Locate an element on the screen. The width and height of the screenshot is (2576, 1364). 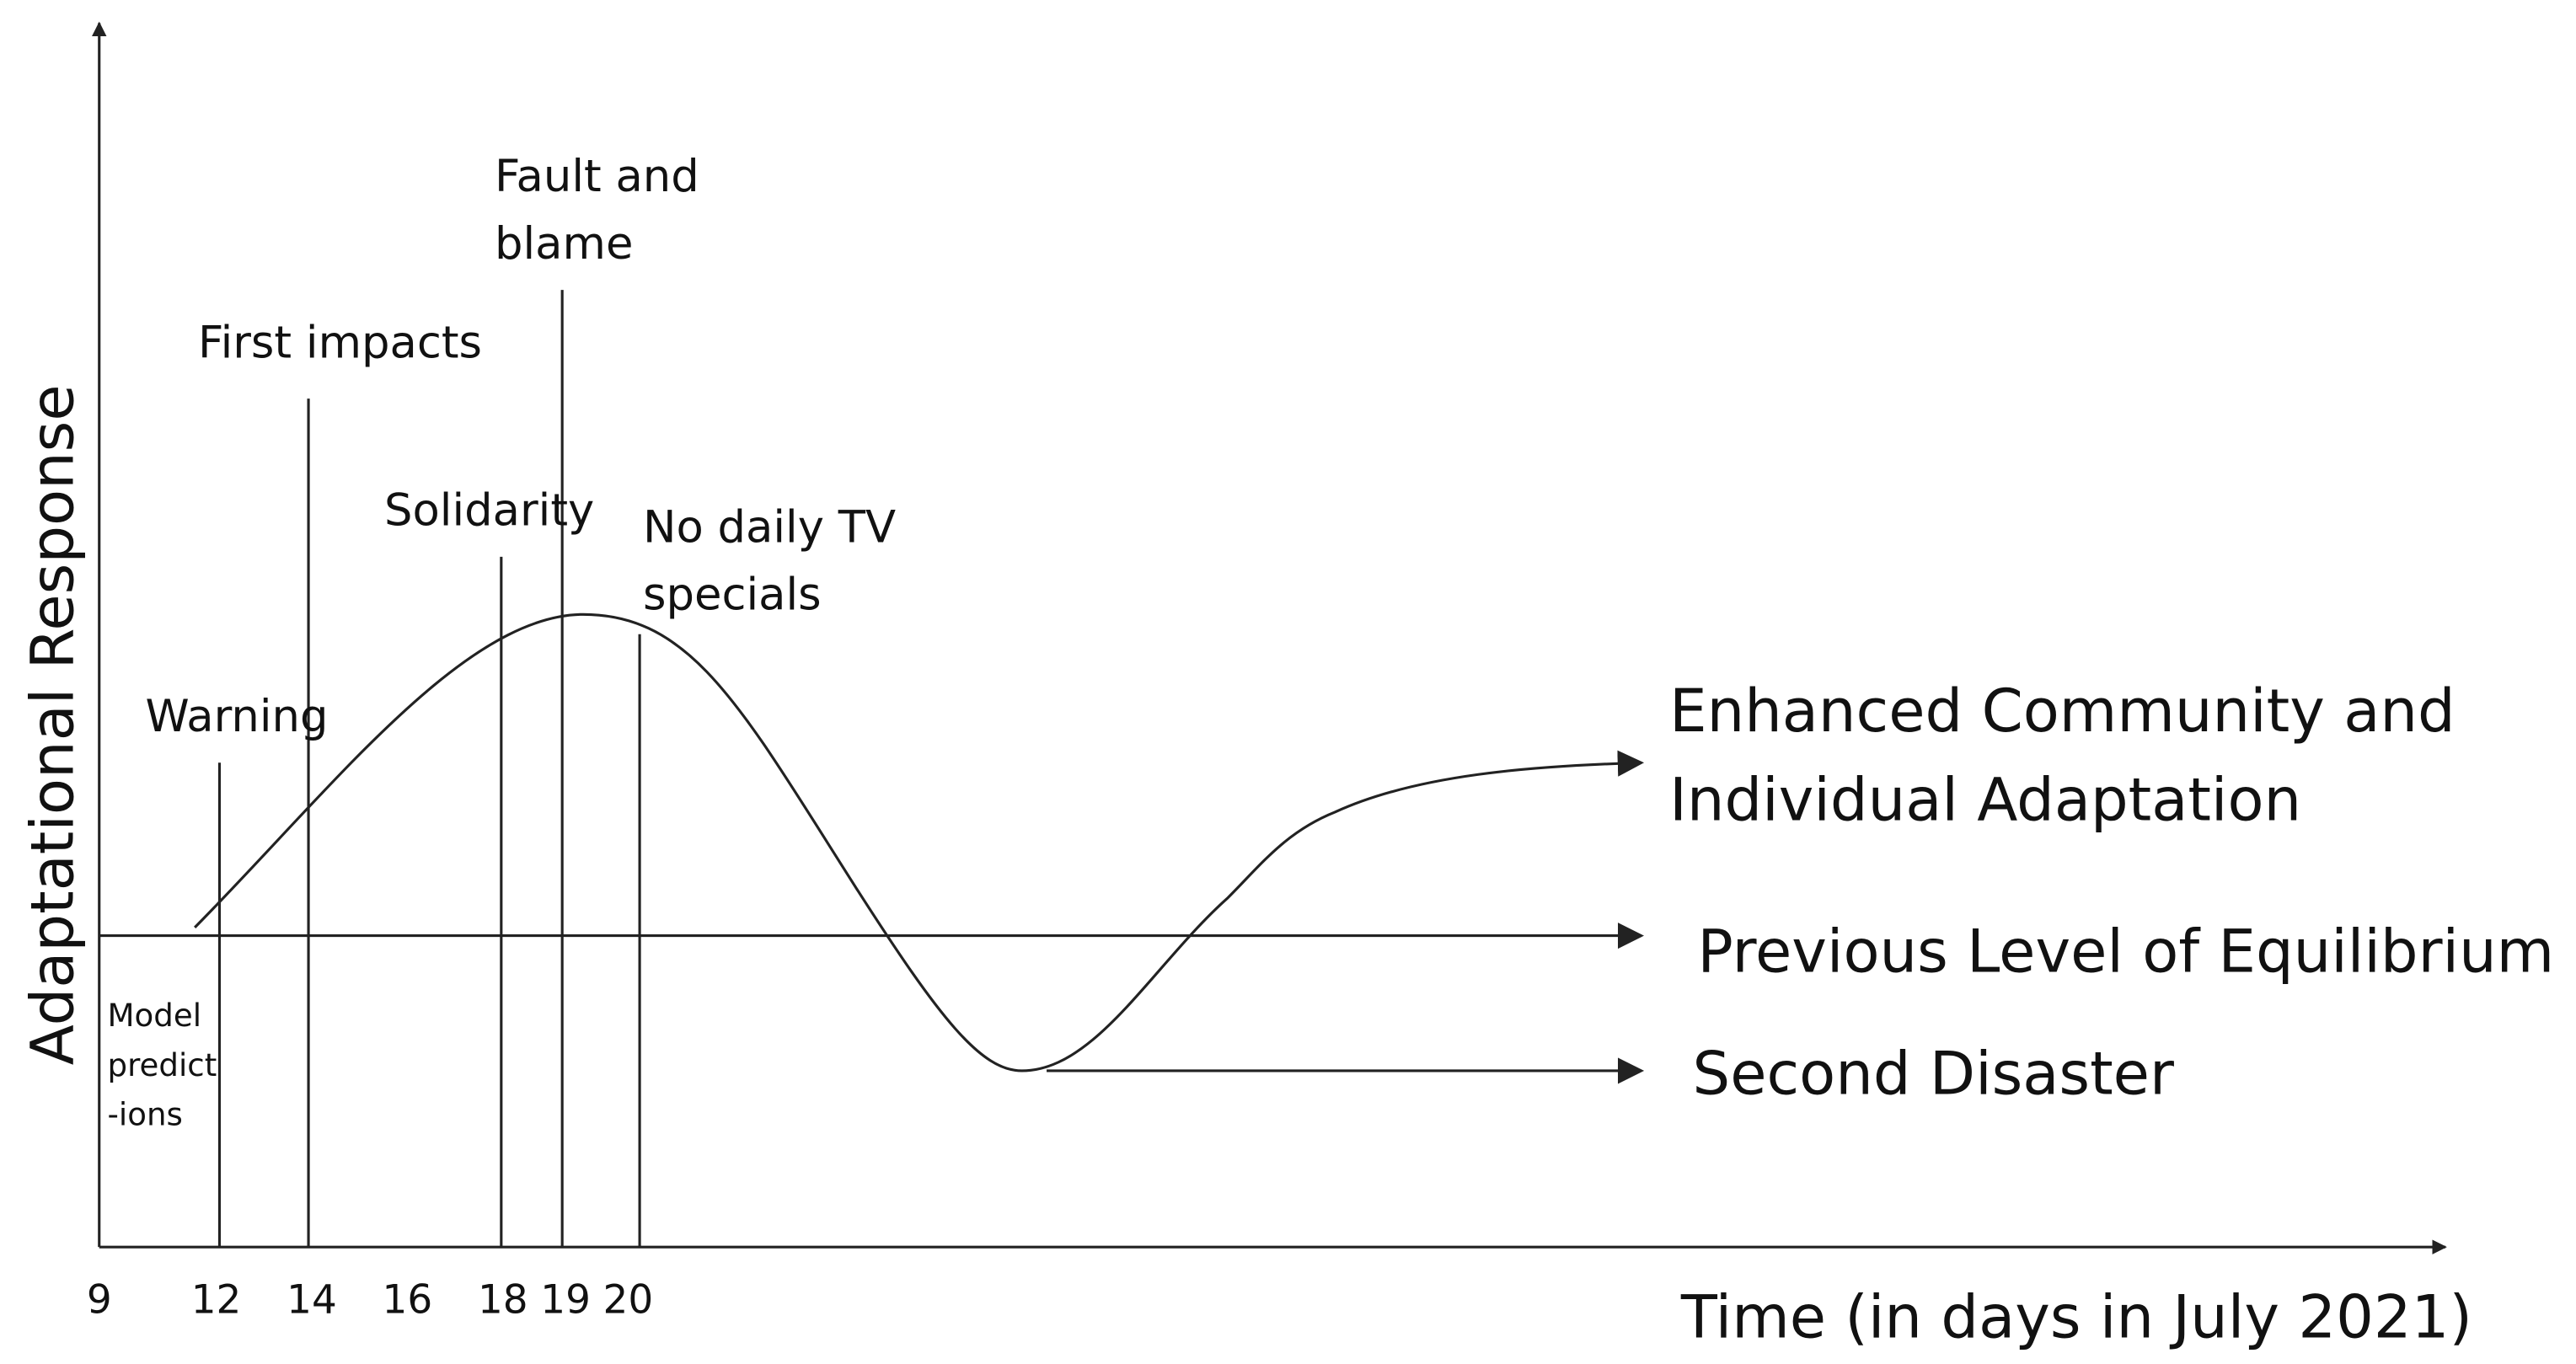
event-label: First impacts is located at coordinates (340, 342).